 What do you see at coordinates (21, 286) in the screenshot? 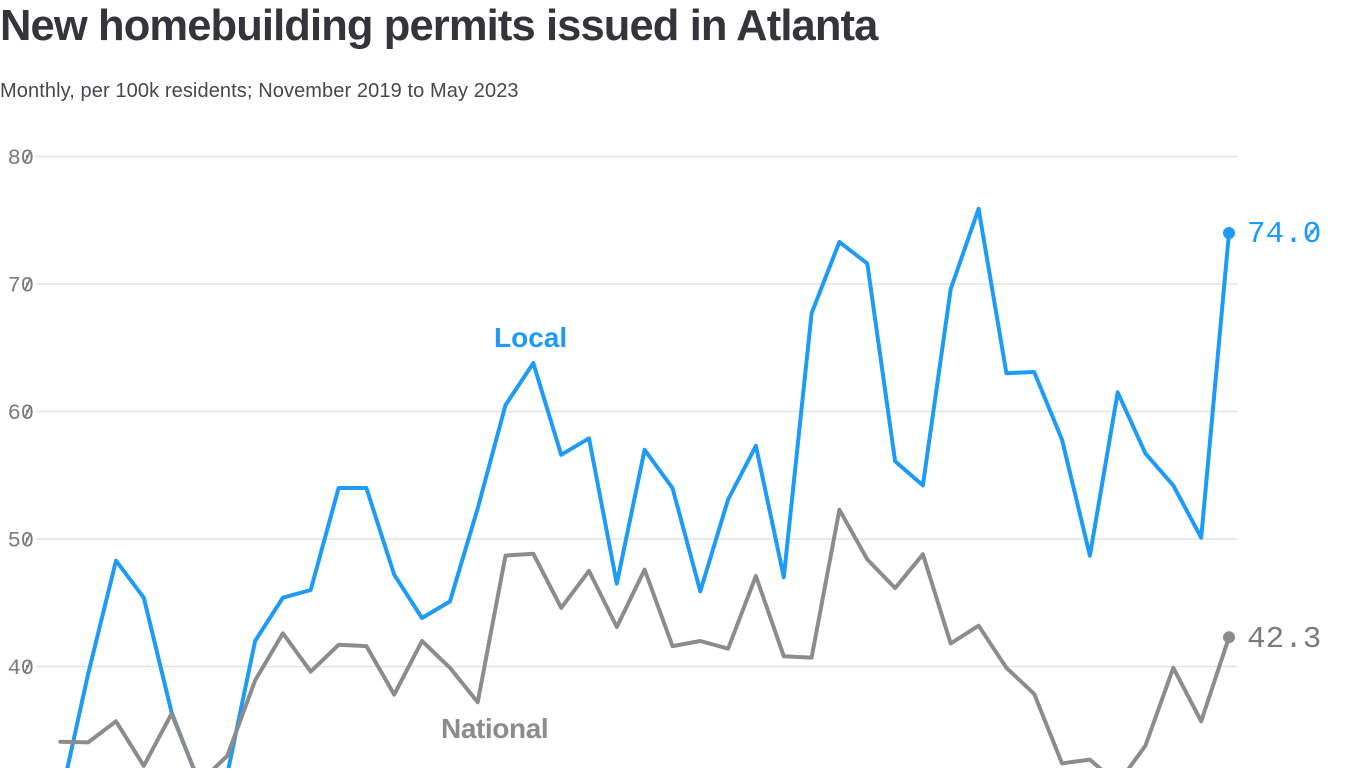
I see `svg-text: 70` at bounding box center [21, 286].